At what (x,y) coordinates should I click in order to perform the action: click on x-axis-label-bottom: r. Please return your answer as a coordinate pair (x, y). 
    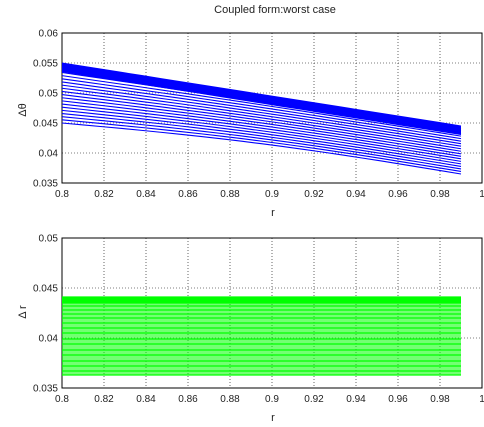
    Looking at the image, I should click on (273, 418).